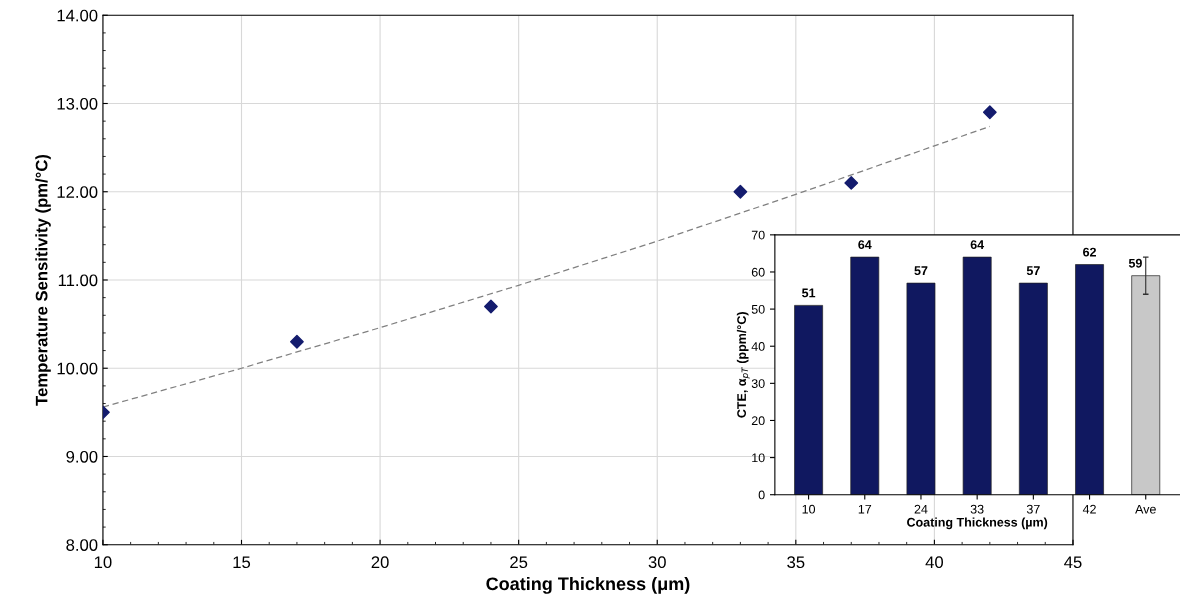 This screenshot has height=610, width=1183. I want to click on y-tick-label: 10, so click(758, 458).